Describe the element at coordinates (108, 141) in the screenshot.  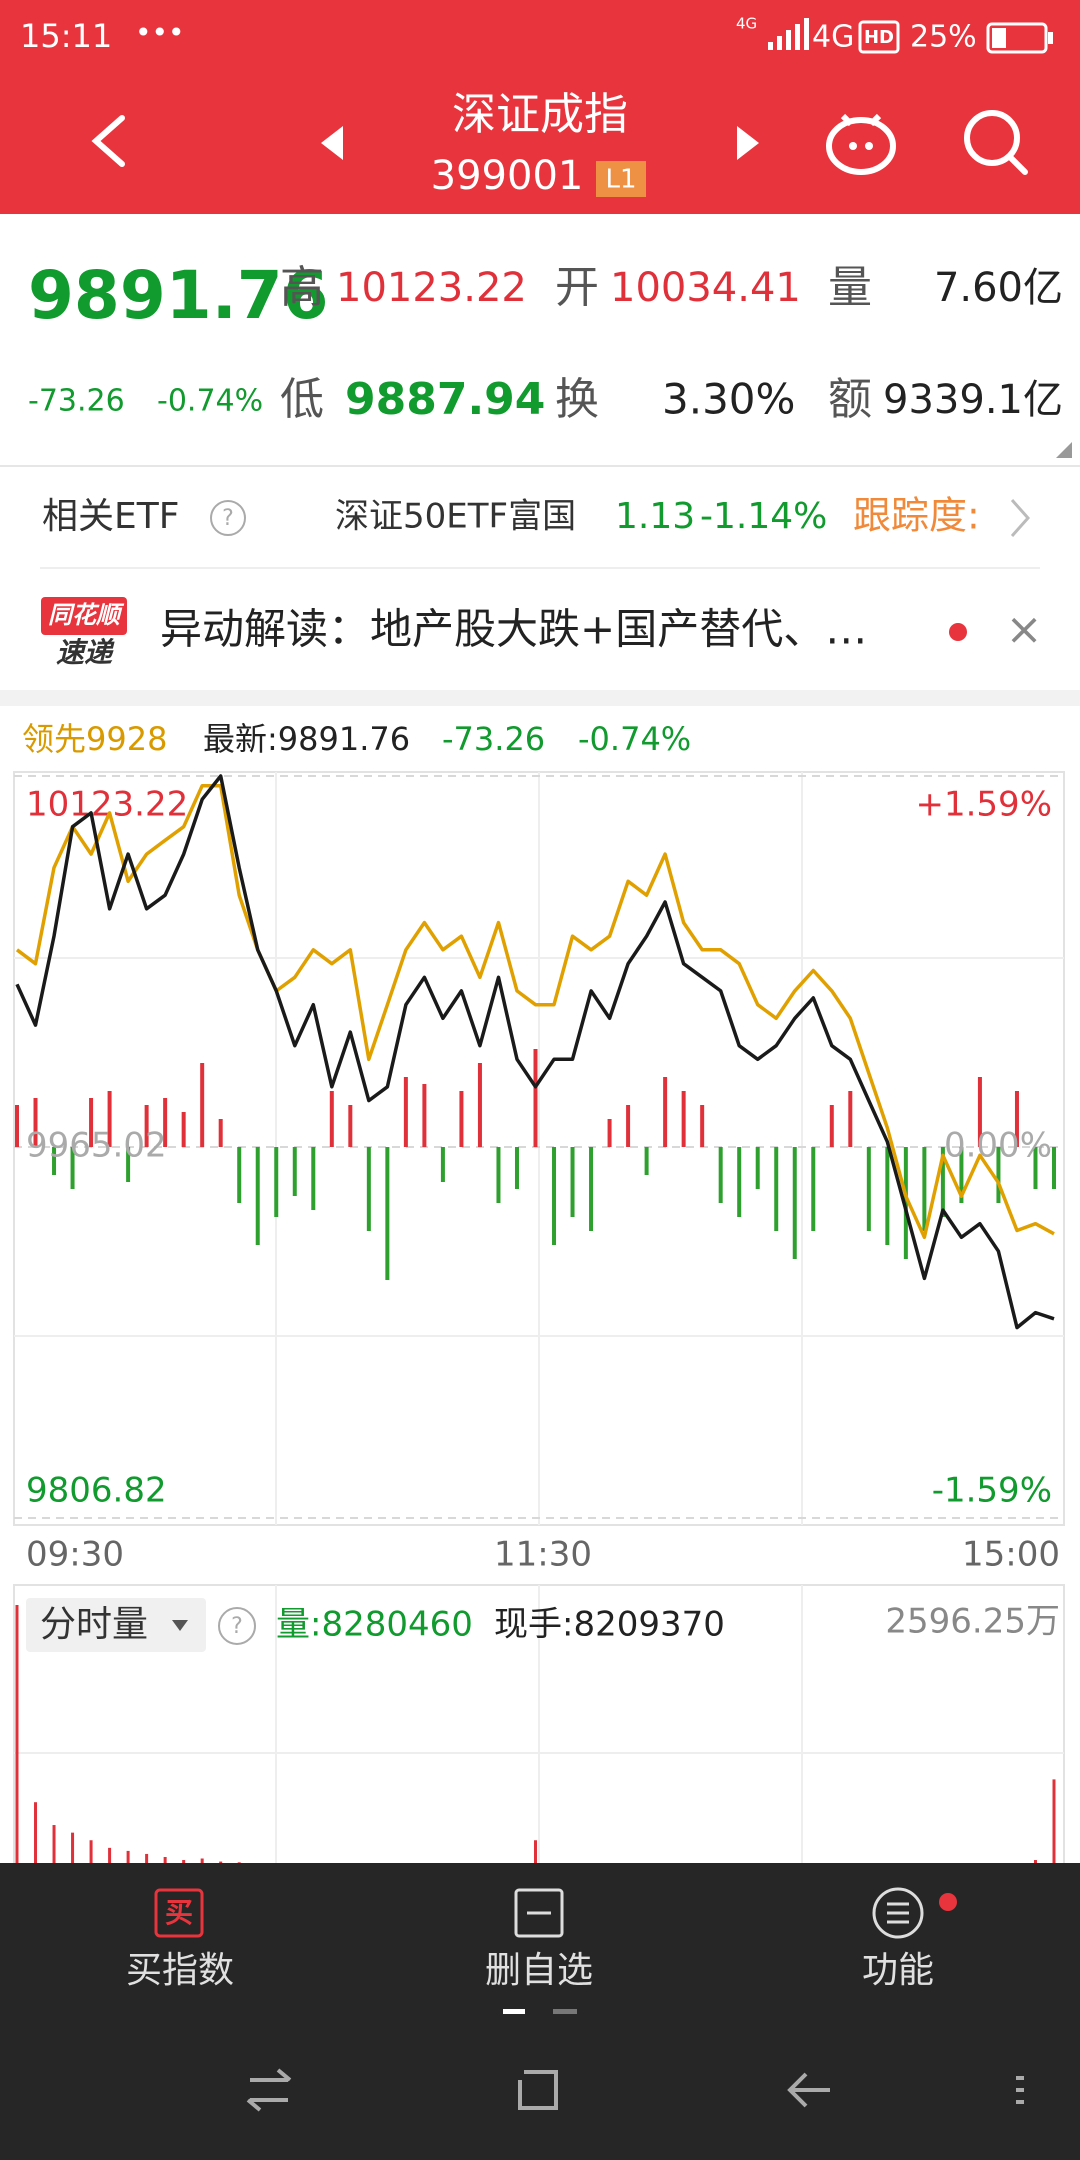
I see `back-button` at that location.